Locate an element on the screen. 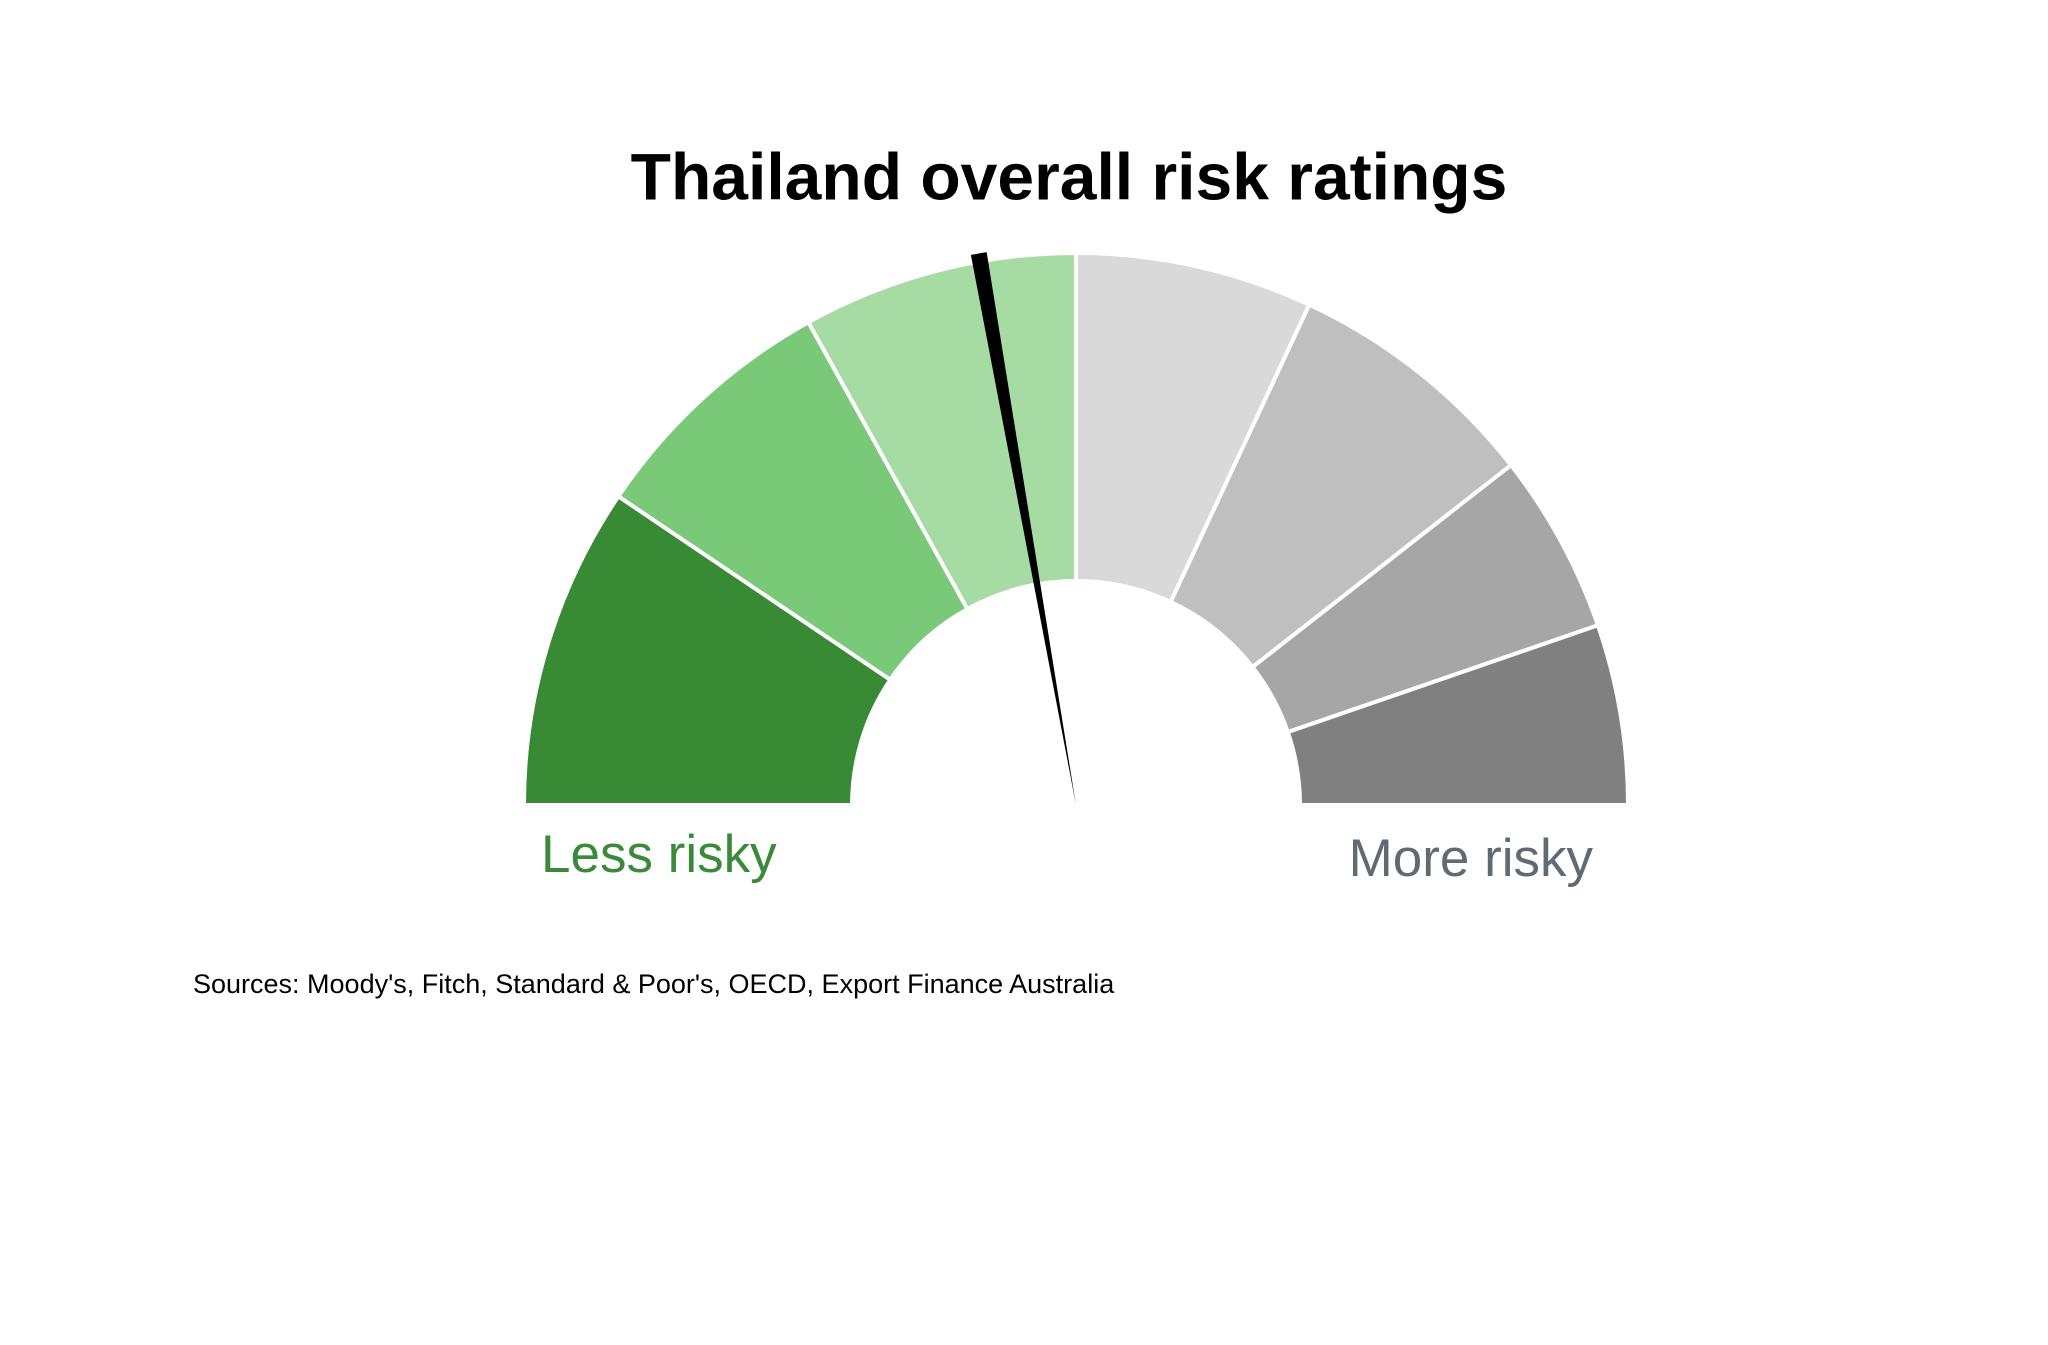 The height and width of the screenshot is (1345, 2048). chart-title: Thailand overall risk ratings is located at coordinates (1069, 176).